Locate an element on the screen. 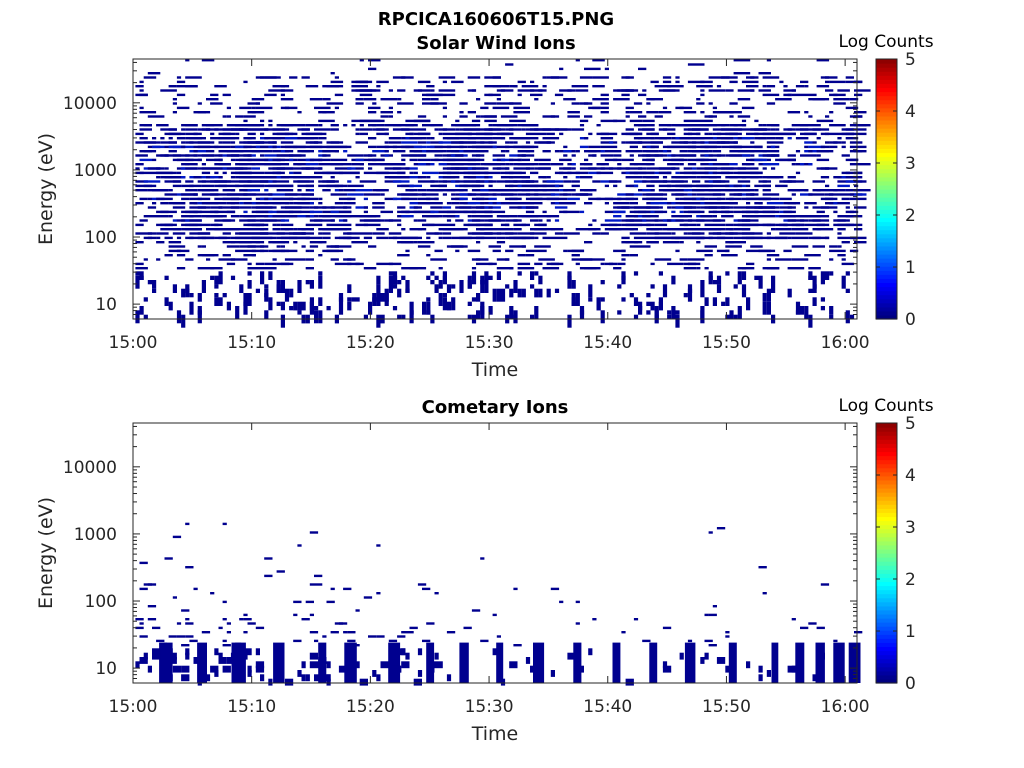  colorbar-tick-label: 5 is located at coordinates (910, 60).